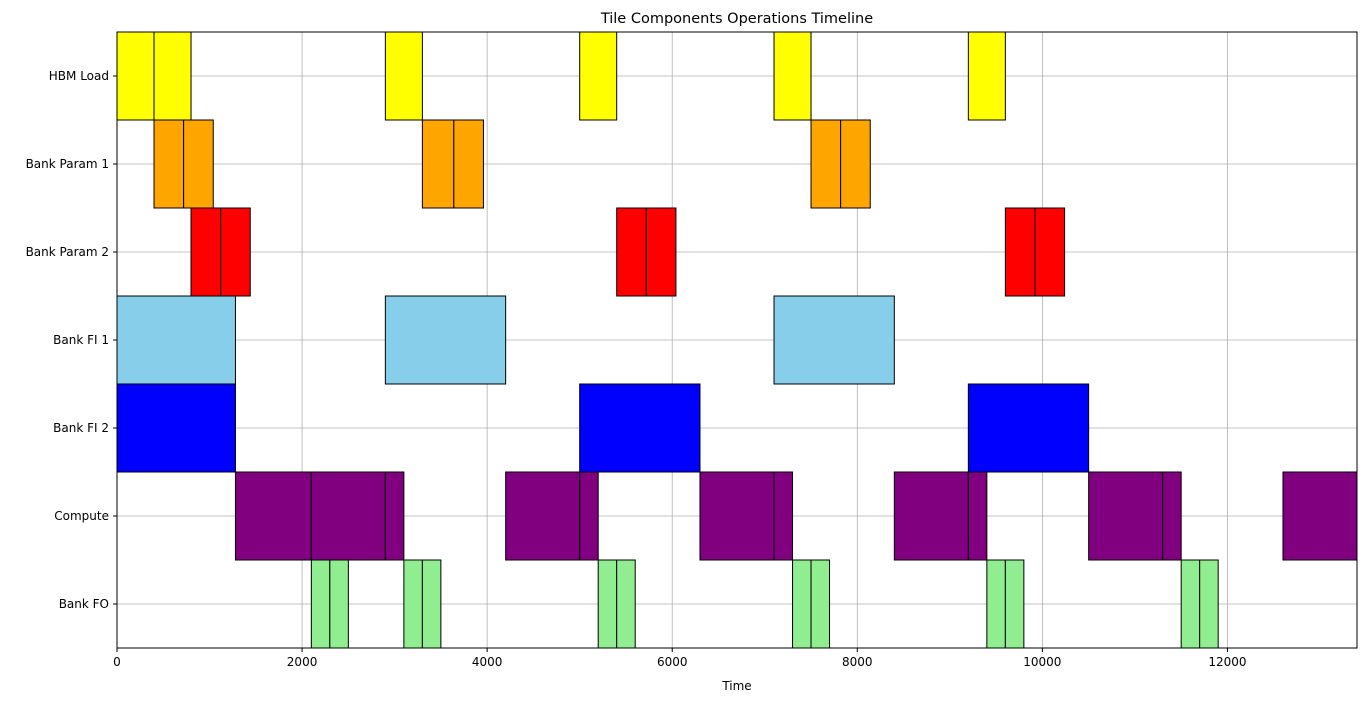 This screenshot has width=1366, height=701. Describe the element at coordinates (857, 662) in the screenshot. I see `x-tick-label: 8000` at that location.